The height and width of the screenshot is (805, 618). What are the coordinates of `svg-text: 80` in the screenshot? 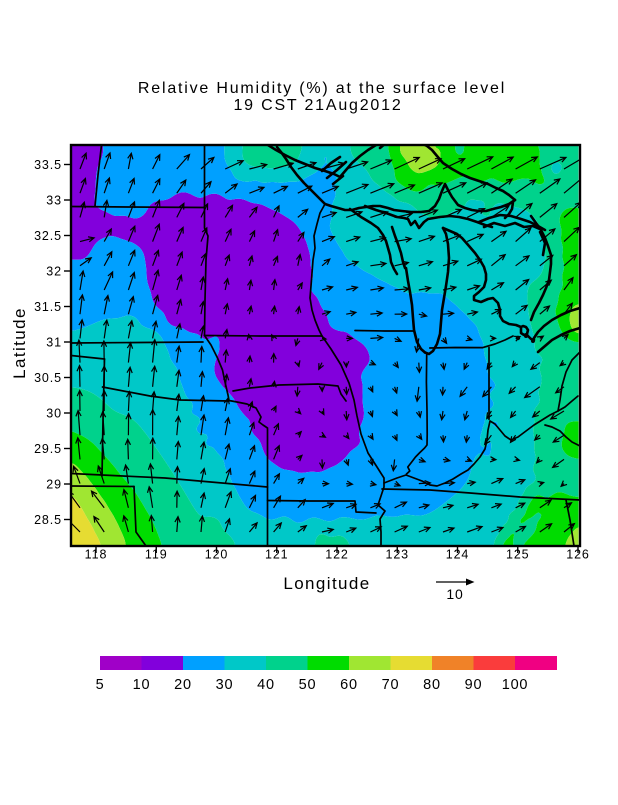 It's located at (432, 685).